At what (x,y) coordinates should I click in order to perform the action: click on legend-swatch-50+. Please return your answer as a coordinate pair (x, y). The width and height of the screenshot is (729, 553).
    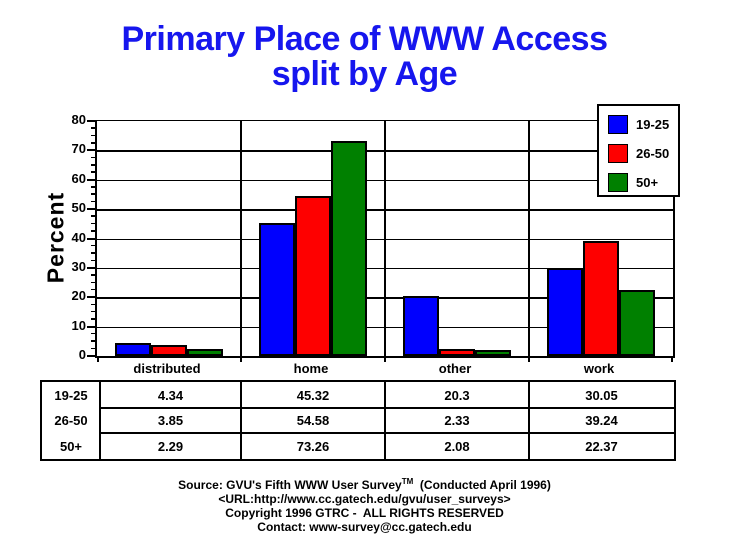
    Looking at the image, I should click on (618, 182).